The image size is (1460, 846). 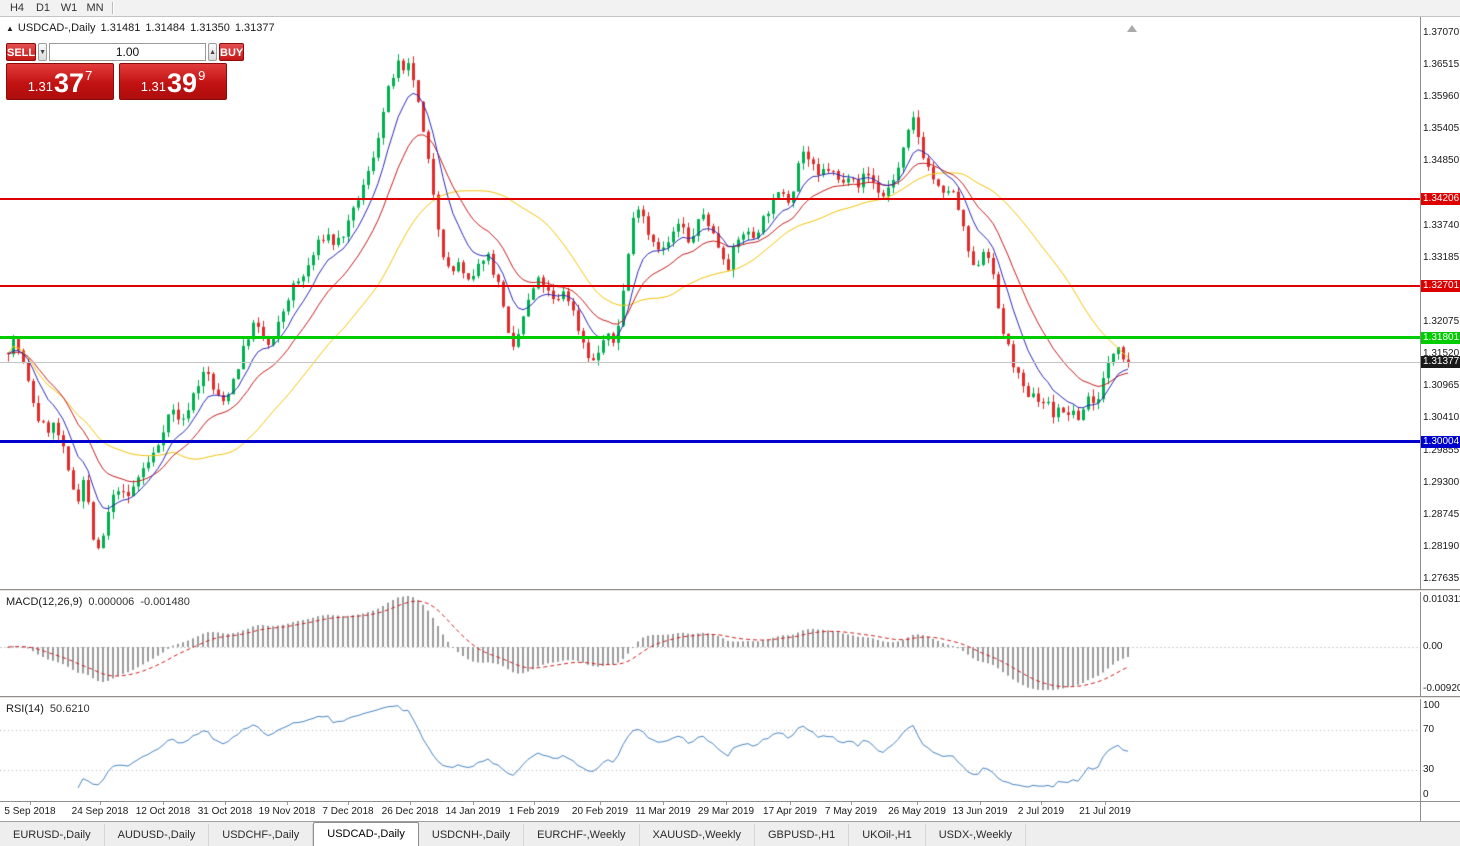 I want to click on trade-controls-row: SELL ▼ ▲ BUY, so click(x=125, y=52).